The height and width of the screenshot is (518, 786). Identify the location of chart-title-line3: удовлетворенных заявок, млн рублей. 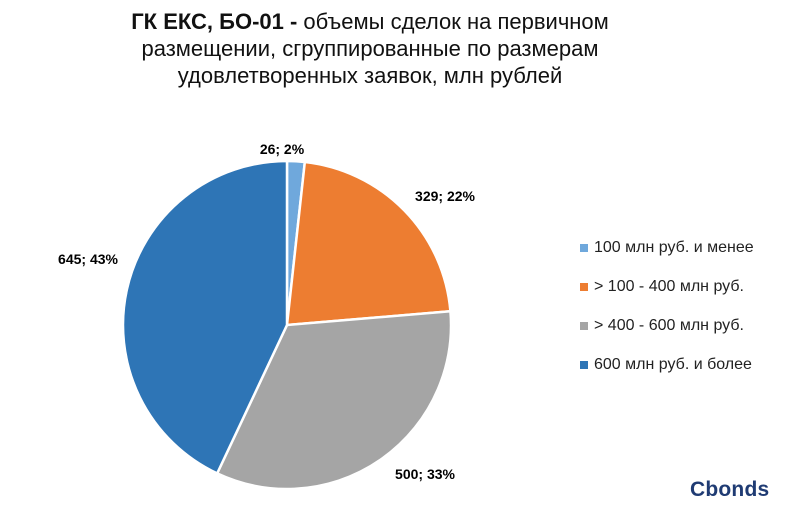
(370, 75).